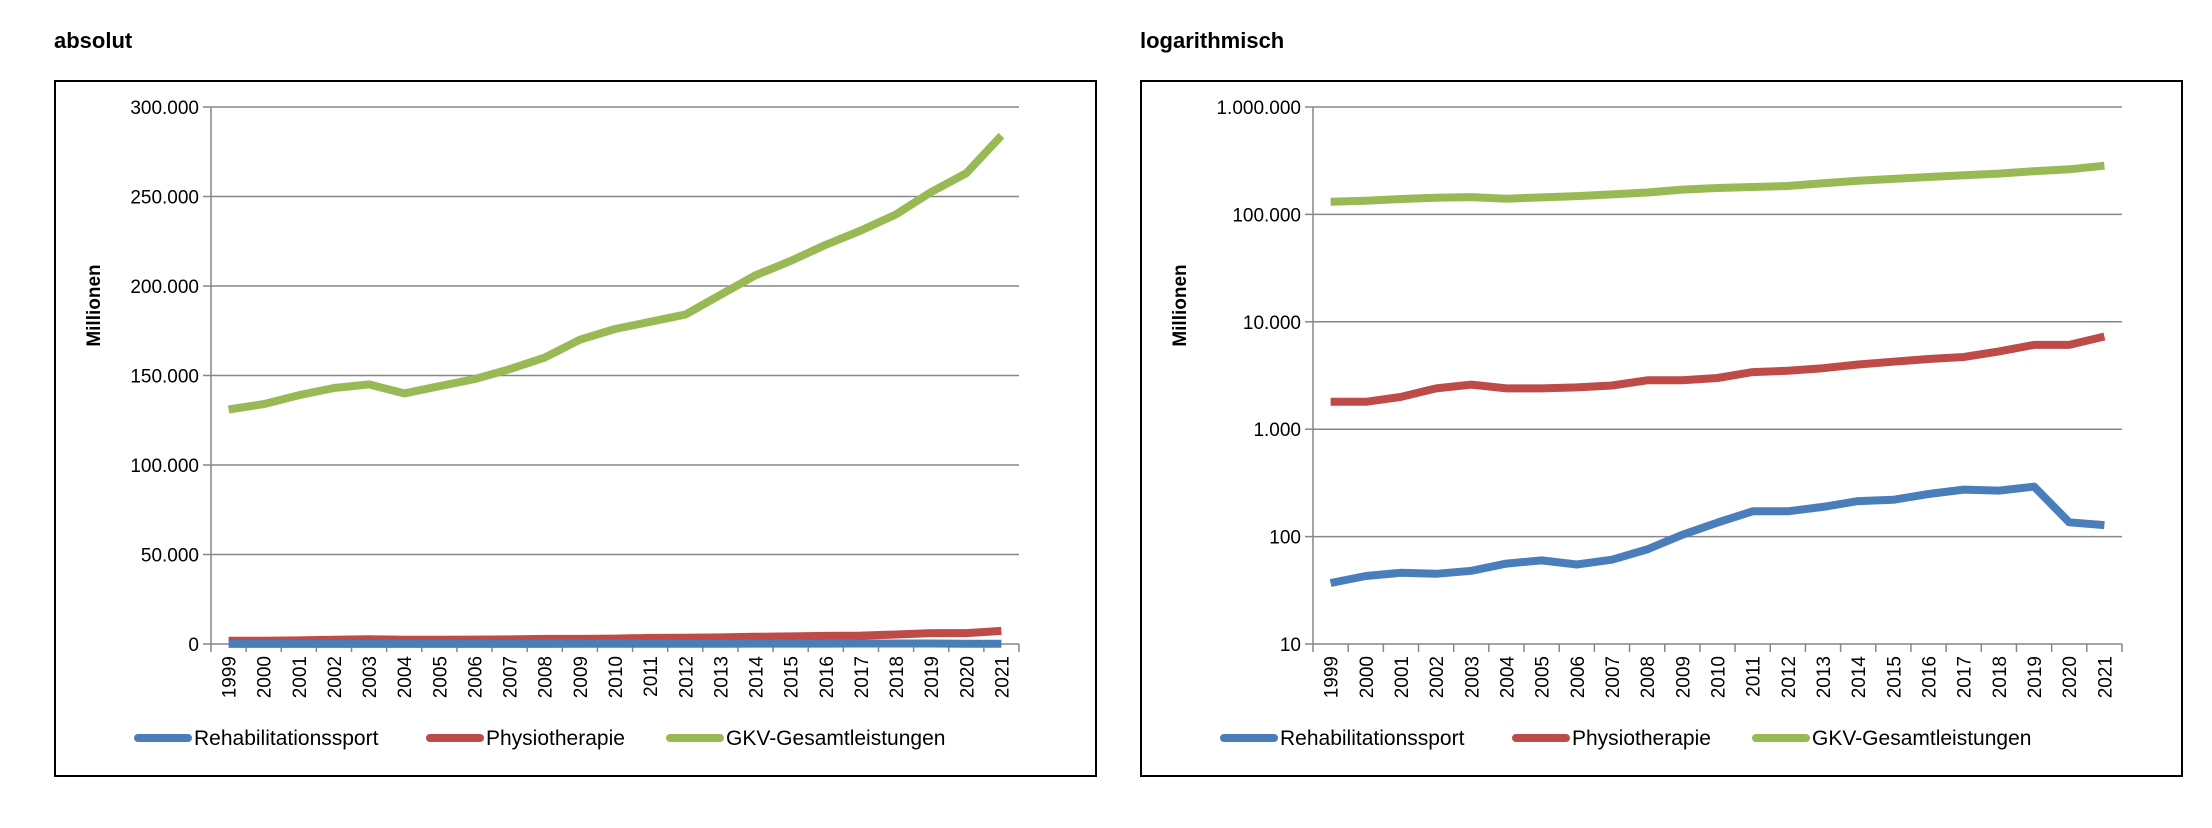 This screenshot has width=2212, height=828. Describe the element at coordinates (170, 556) in the screenshot. I see `y-tick-label: 50.000` at that location.